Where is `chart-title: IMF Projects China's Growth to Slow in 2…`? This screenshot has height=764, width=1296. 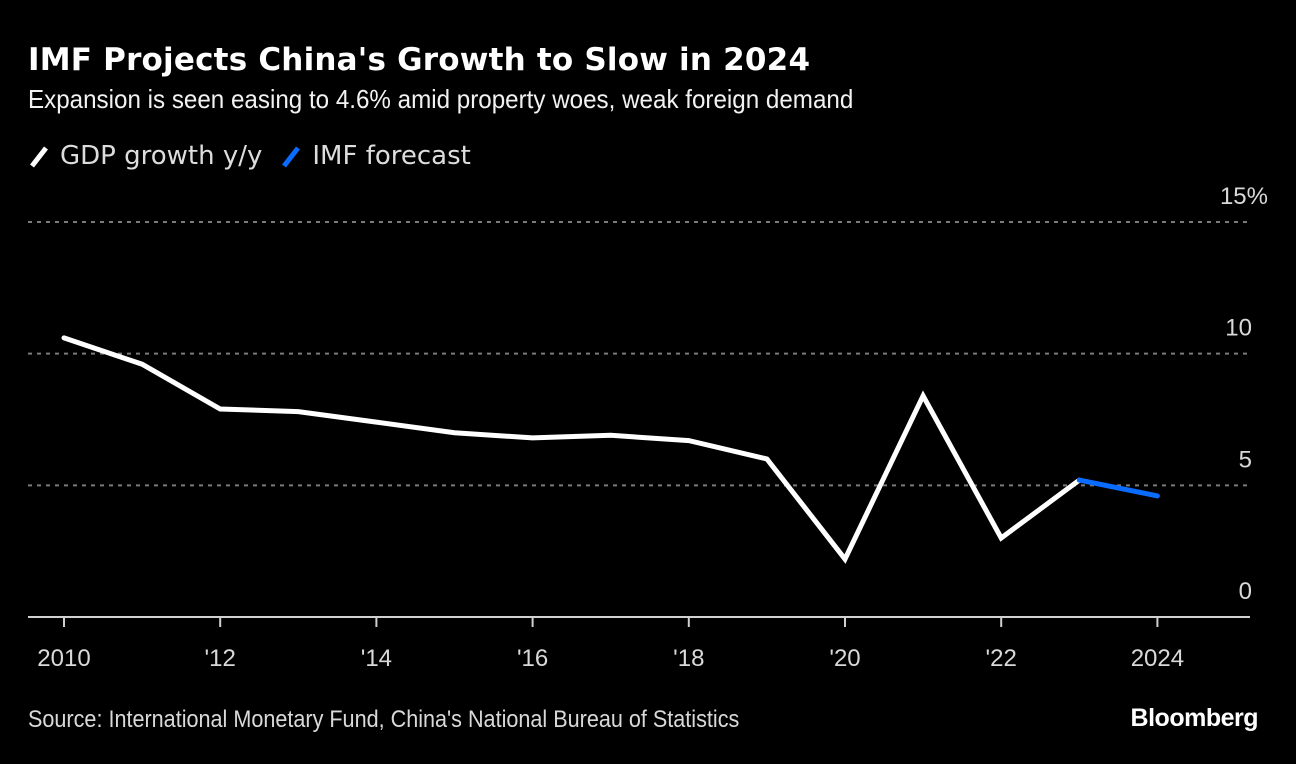
chart-title: IMF Projects China's Growth to Slow in 2… is located at coordinates (419, 60).